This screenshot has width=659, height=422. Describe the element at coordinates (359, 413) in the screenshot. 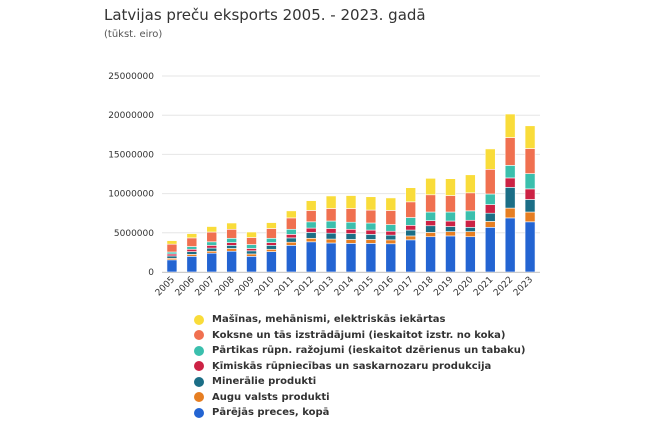

I see `legend-item: Pārējās preces, kopā` at that location.